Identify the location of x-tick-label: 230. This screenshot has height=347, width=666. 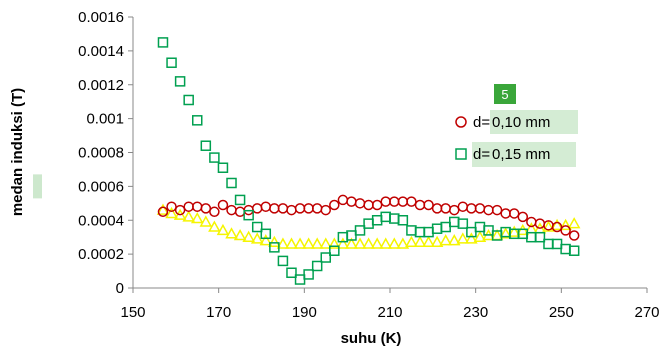
(475, 312).